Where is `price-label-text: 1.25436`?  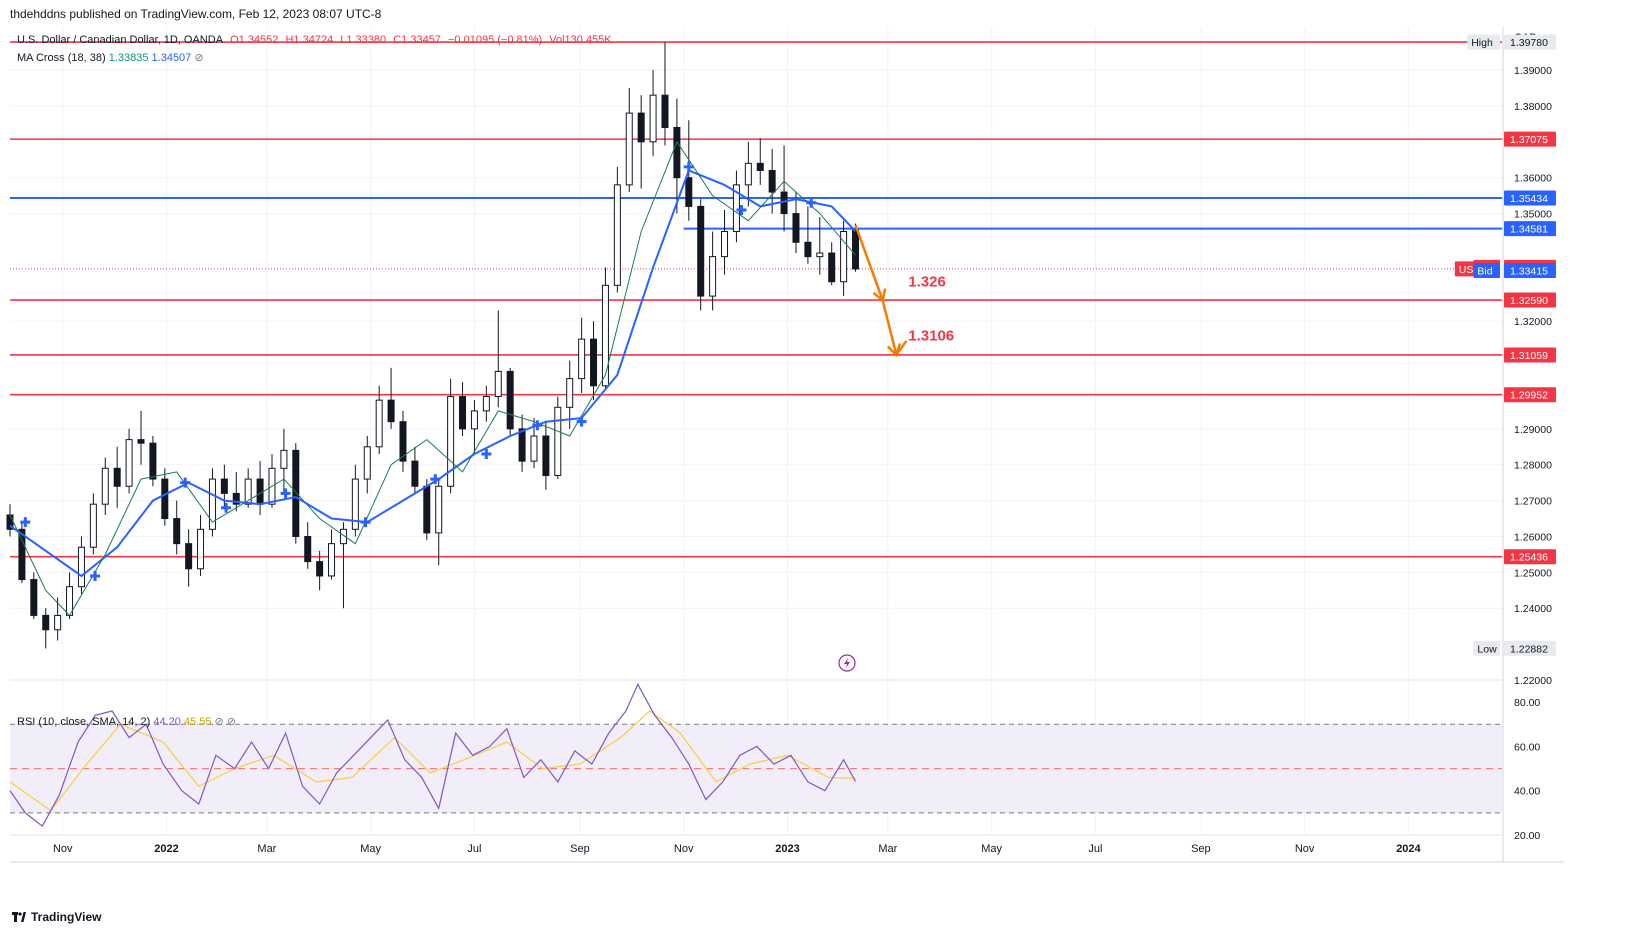 price-label-text: 1.25436 is located at coordinates (1529, 558).